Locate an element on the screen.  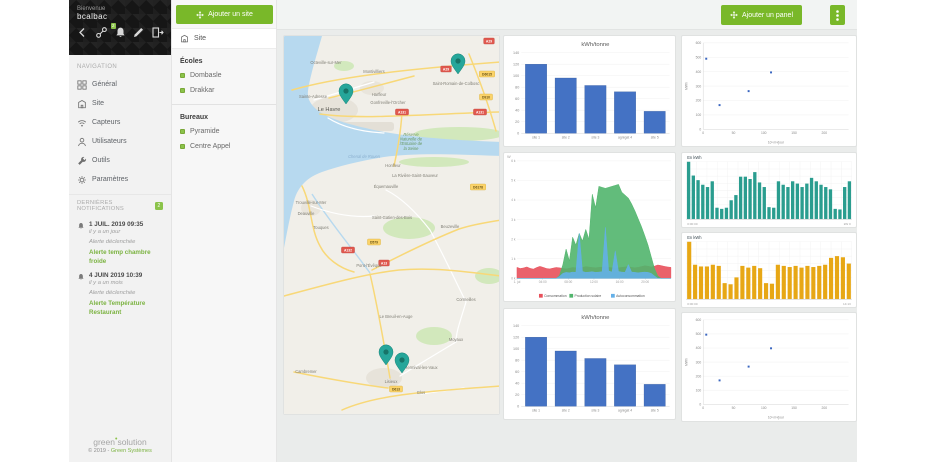
svg-text: kWh/tonne is located at coordinates (595, 45).